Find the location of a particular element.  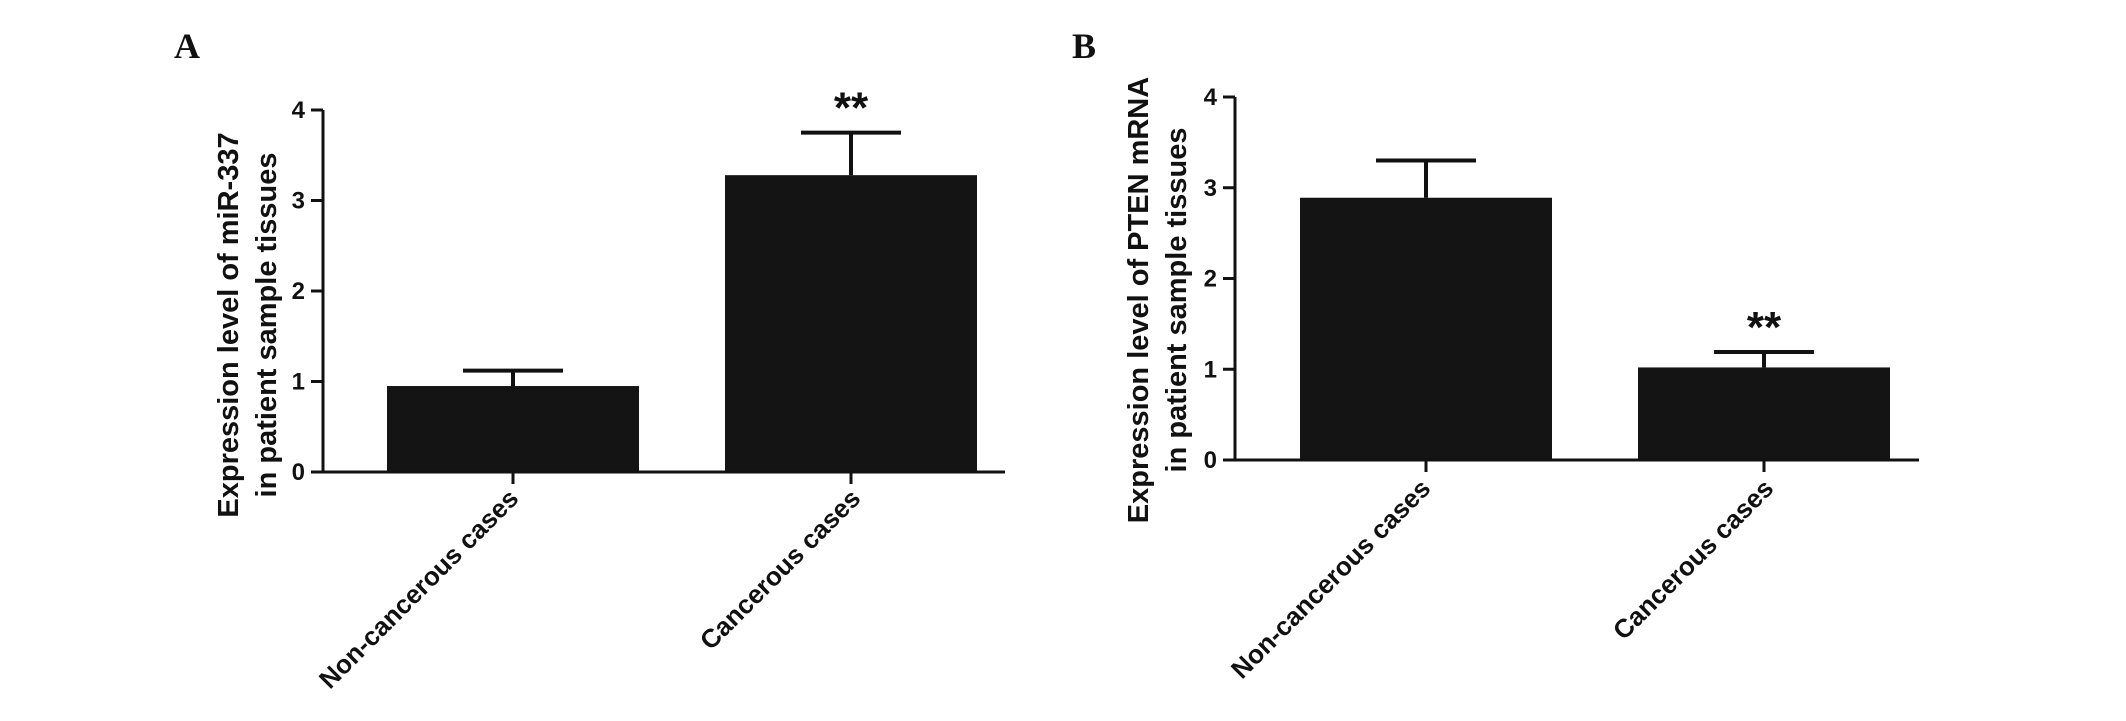

panel-a-significance-2: ** is located at coordinates (851, 108).